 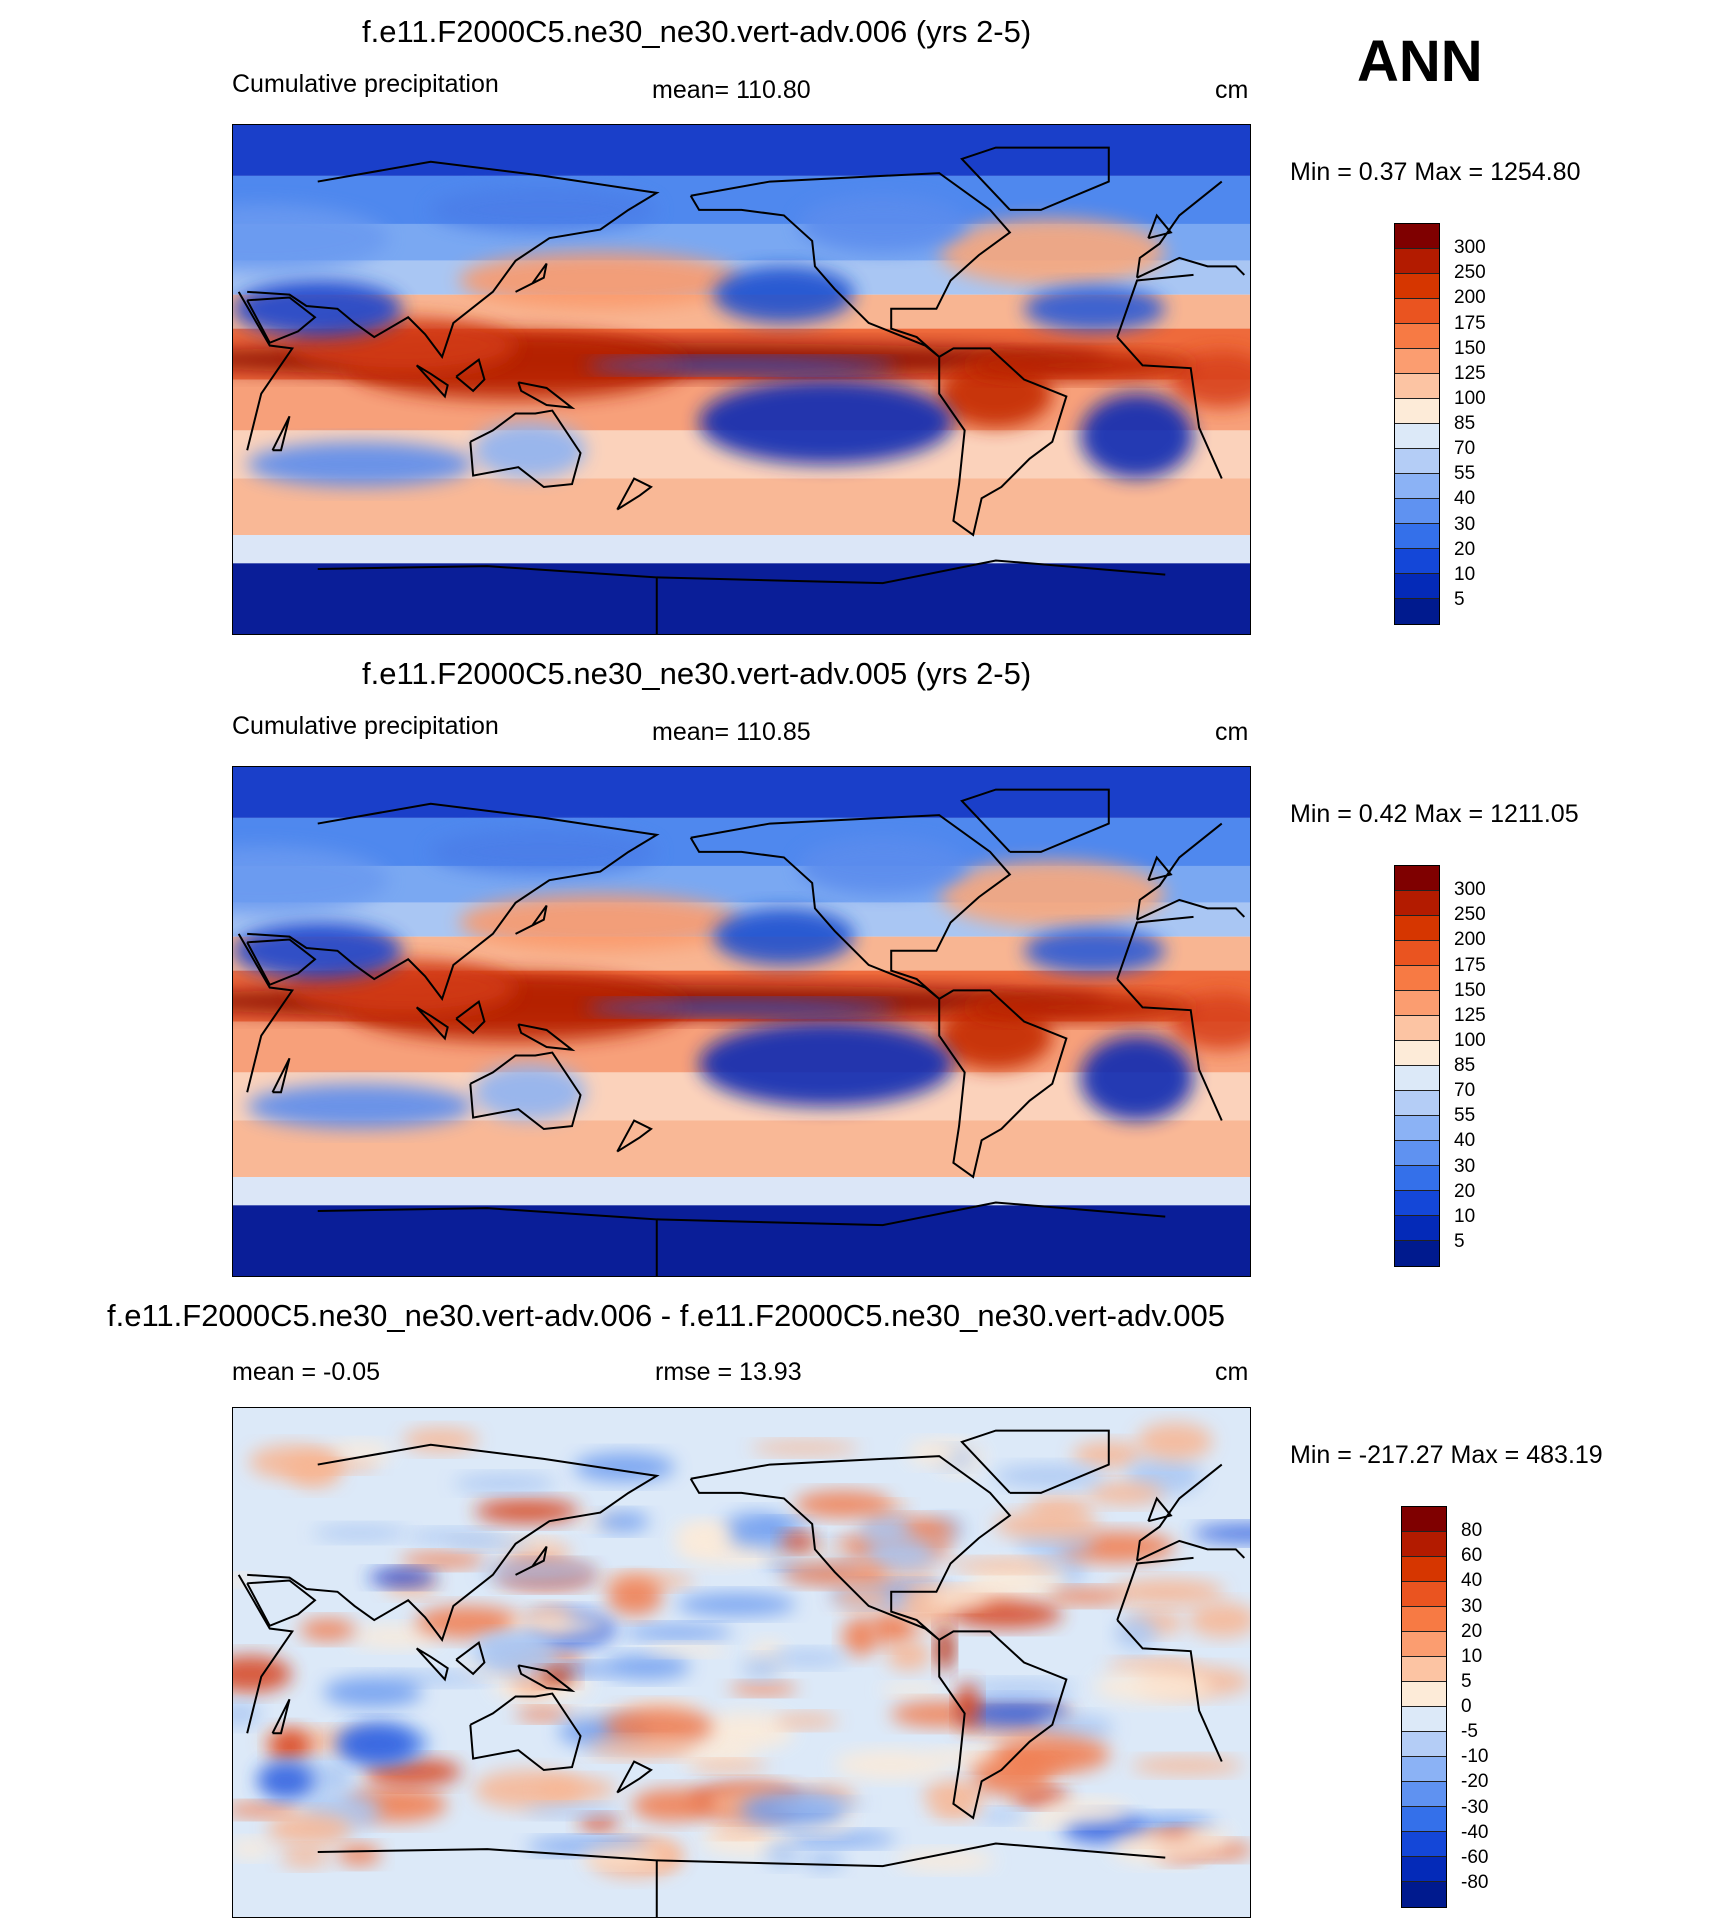 What do you see at coordinates (365, 84) in the screenshot?
I see `panel-1-left-label: Cumulative precipitation` at bounding box center [365, 84].